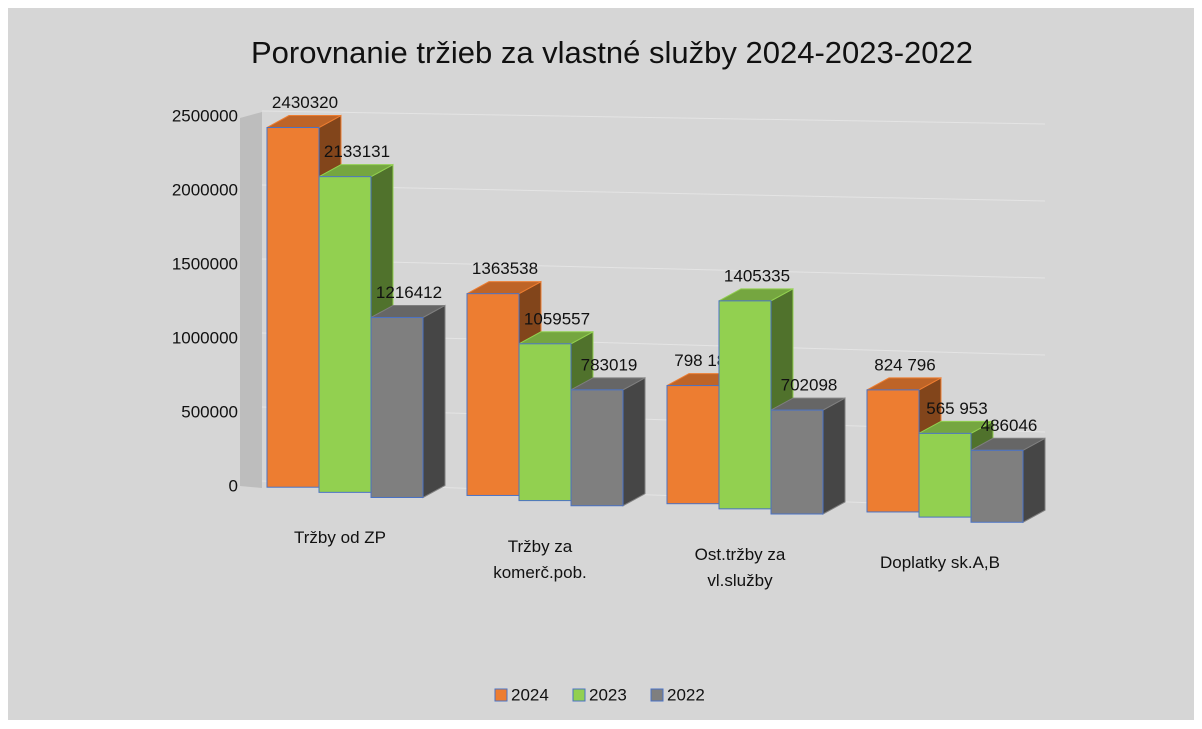 Image resolution: width=1202 pixels, height=729 pixels. What do you see at coordinates (686, 694) in the screenshot?
I see `legend-label: 2022` at bounding box center [686, 694].